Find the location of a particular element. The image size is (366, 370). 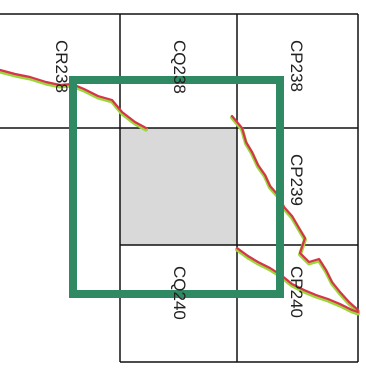

highlighted-cell is located at coordinates (178, 186).